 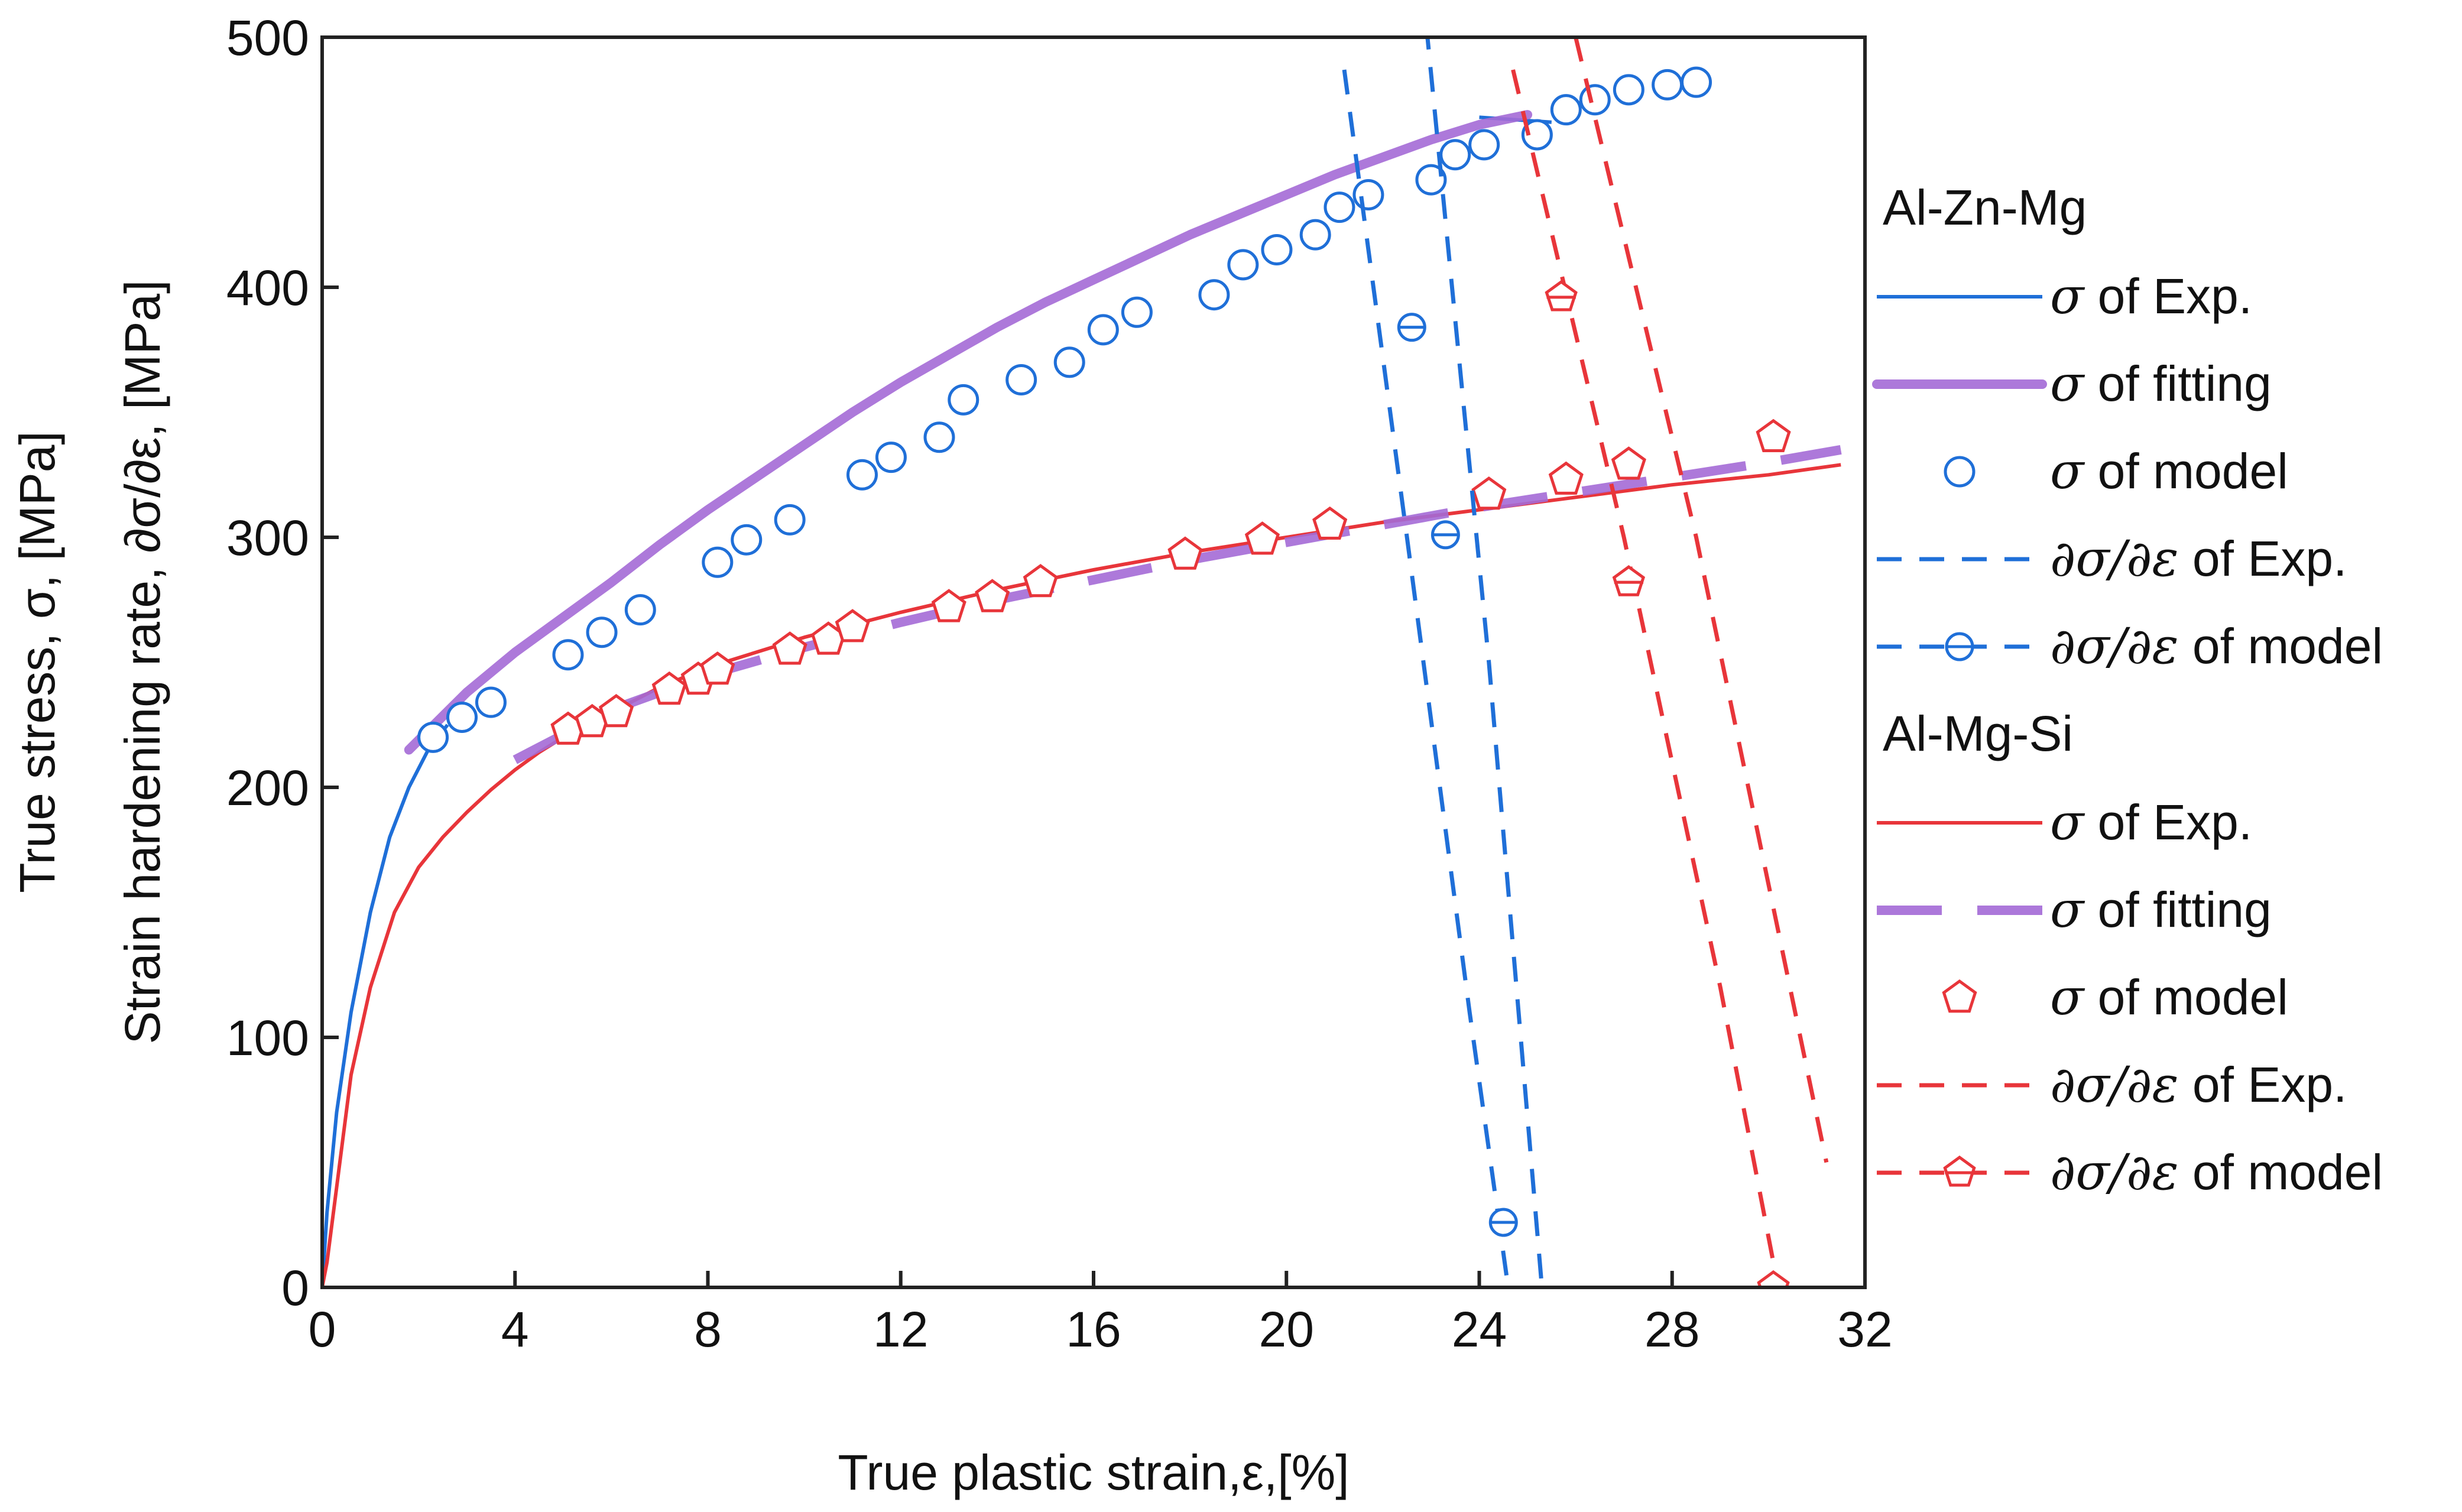 What do you see at coordinates (267, 538) in the screenshot?
I see `y-tick-label-3: 300` at bounding box center [267, 538].